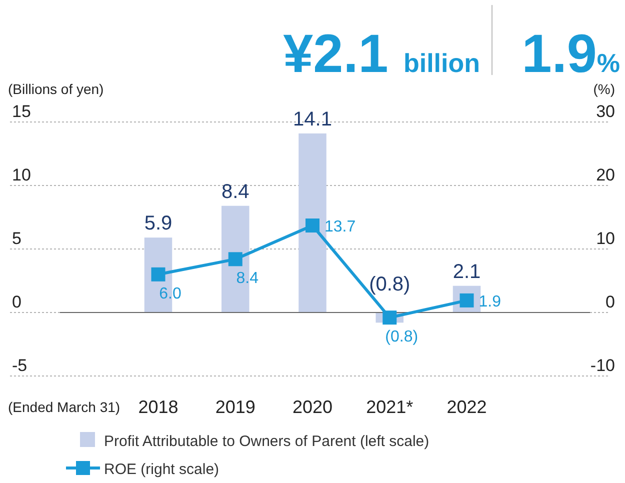 This screenshot has height=483, width=625. Describe the element at coordinates (312, 119) in the screenshot. I see `data-label: 14.1` at that location.